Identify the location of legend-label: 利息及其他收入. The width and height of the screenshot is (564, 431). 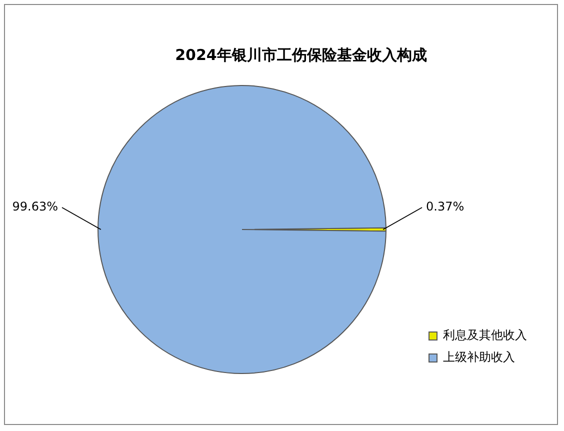
(485, 335).